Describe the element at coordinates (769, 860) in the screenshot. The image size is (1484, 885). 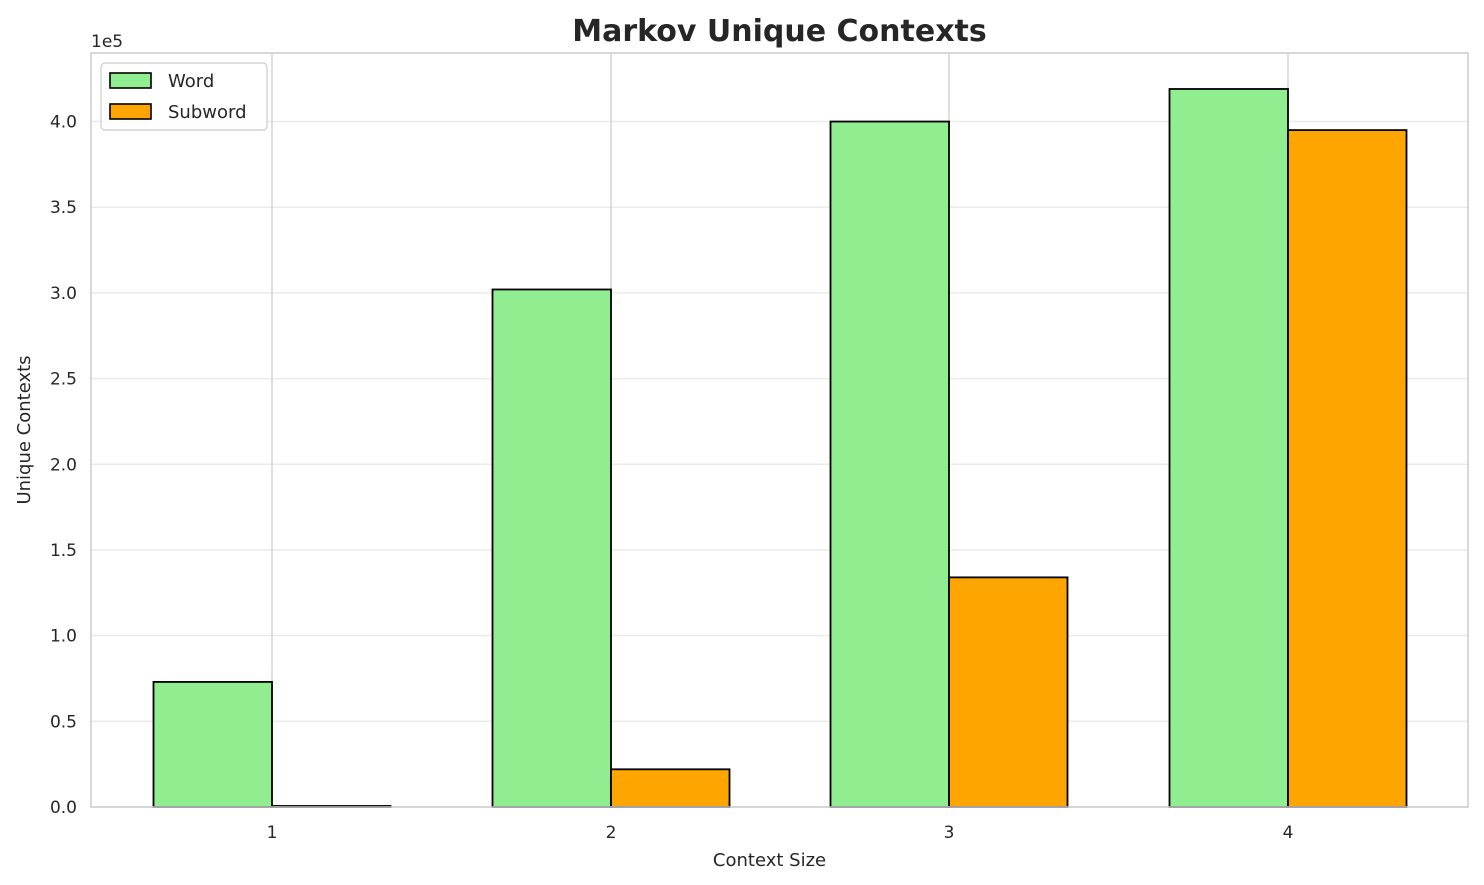
I see `x-axis-label: Context Size` at that location.